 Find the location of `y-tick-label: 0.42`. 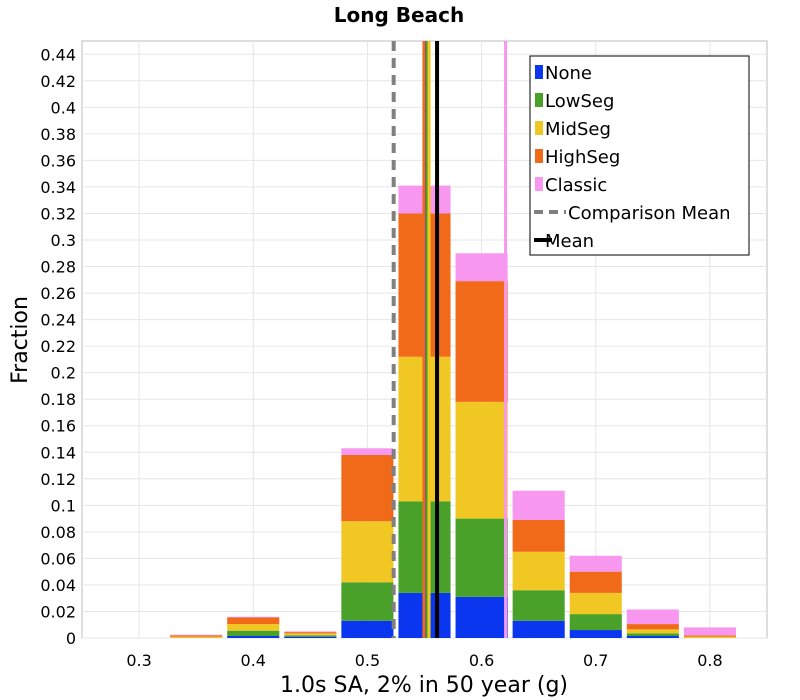

y-tick-label: 0.42 is located at coordinates (58, 81).